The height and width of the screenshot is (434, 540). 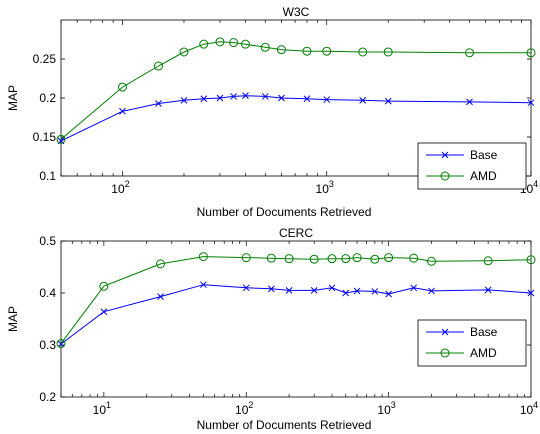 What do you see at coordinates (296, 233) in the screenshot?
I see `chart-title: CERC` at bounding box center [296, 233].